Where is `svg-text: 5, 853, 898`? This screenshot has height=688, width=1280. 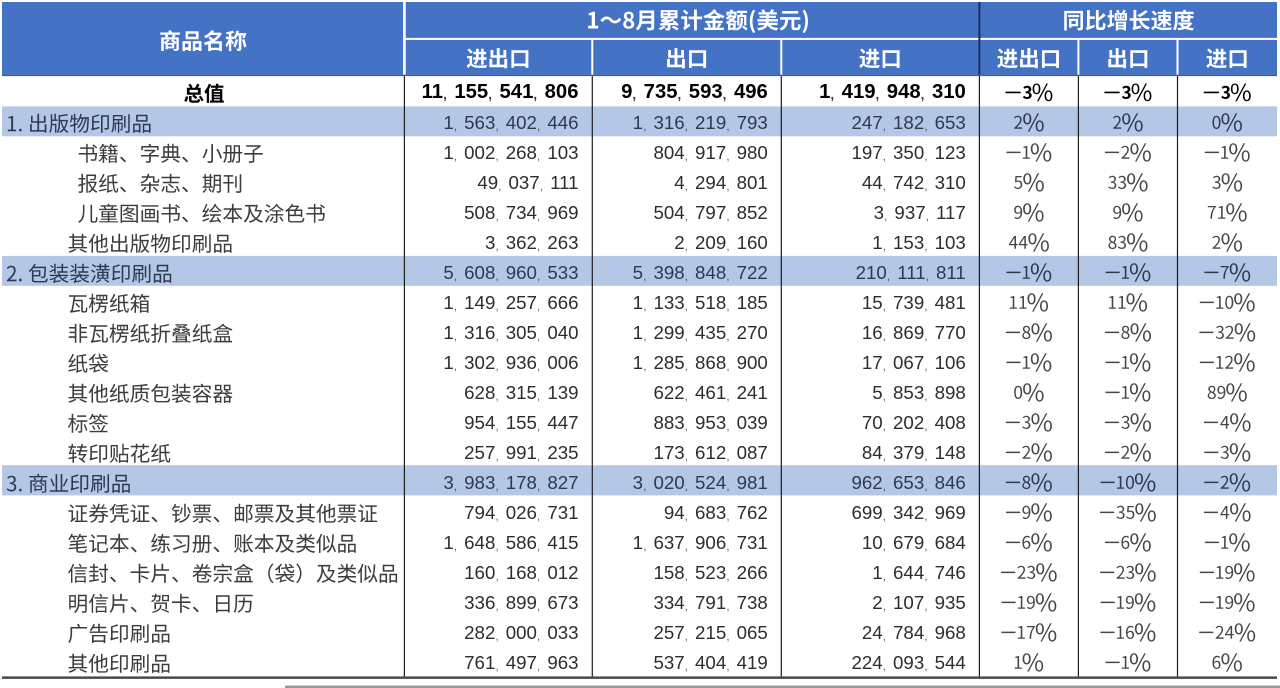 svg-text: 5, 853, 898 is located at coordinates (919, 392).